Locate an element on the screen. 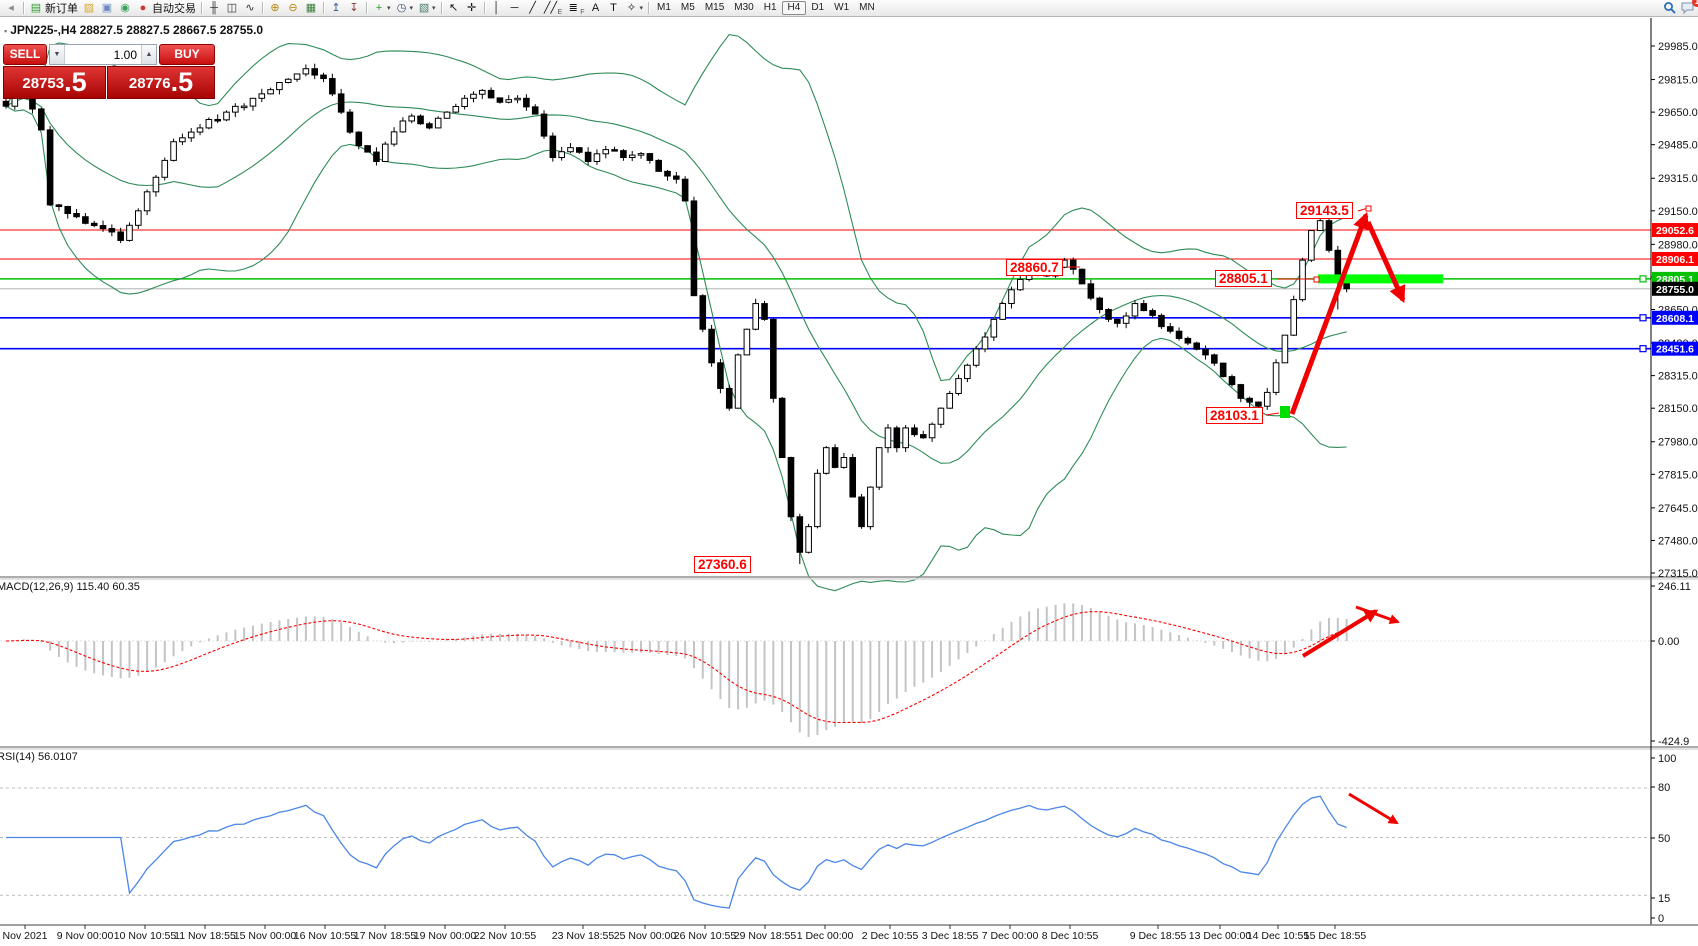 The image size is (1698, 946). price-annotation-label: 28860.7 is located at coordinates (1034, 267).